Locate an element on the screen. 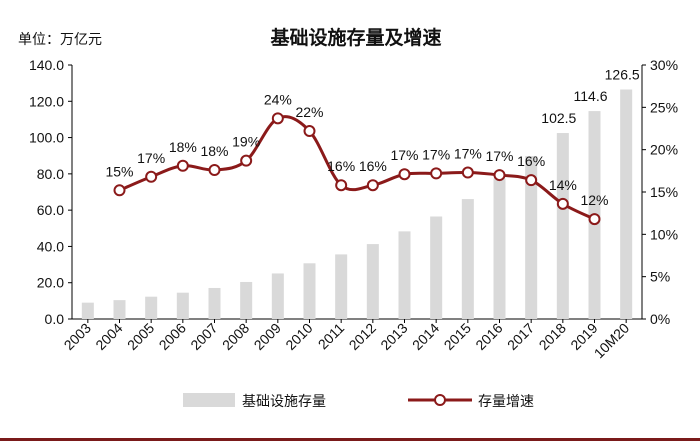 The image size is (700, 441). legend: 基础设施存量 存量增速 is located at coordinates (358, 401).